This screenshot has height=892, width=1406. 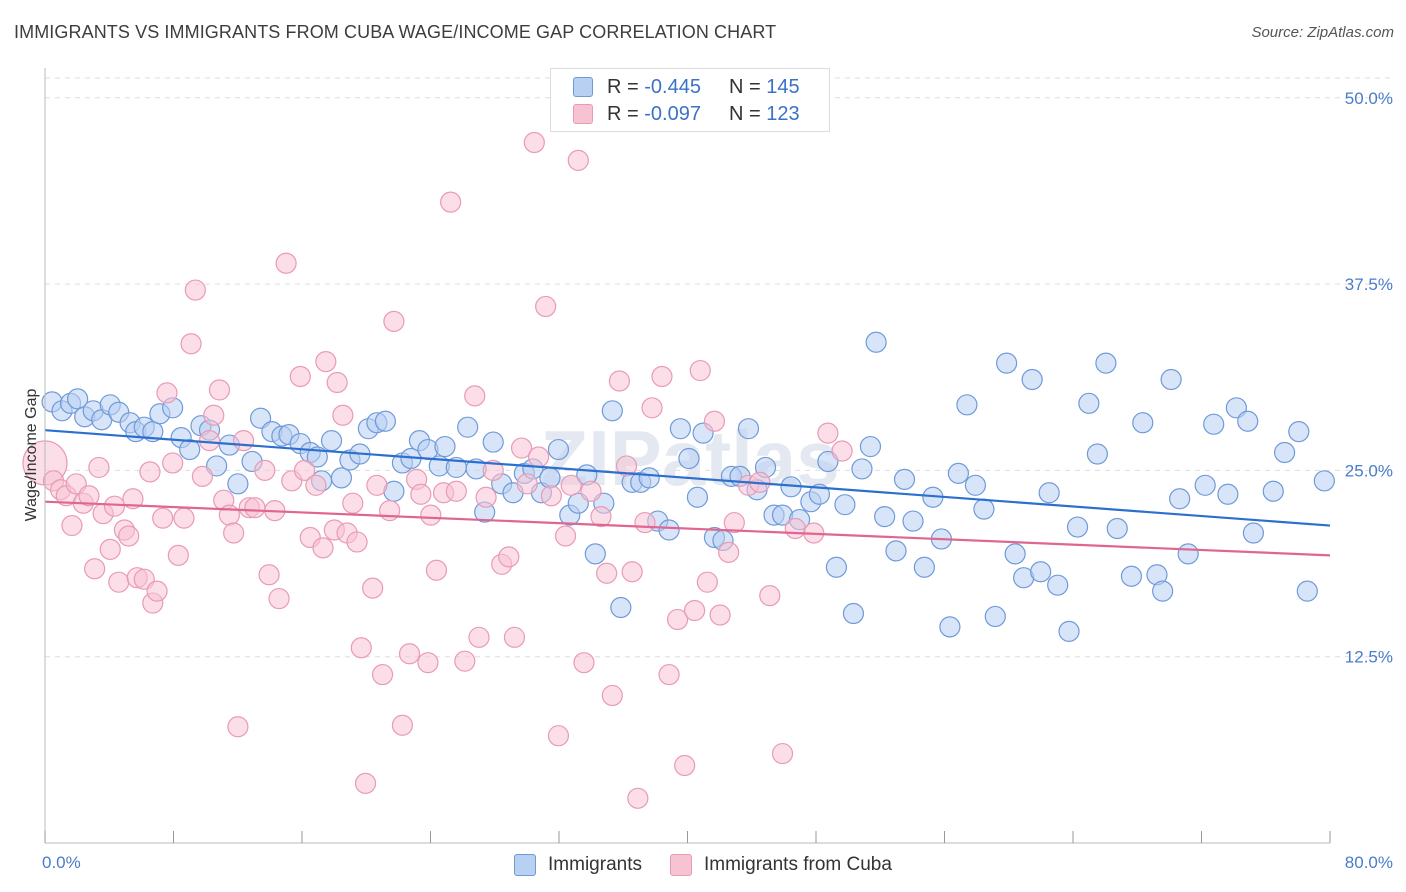 I want to click on x-tick-label: 80.0%, so click(x=1369, y=862).